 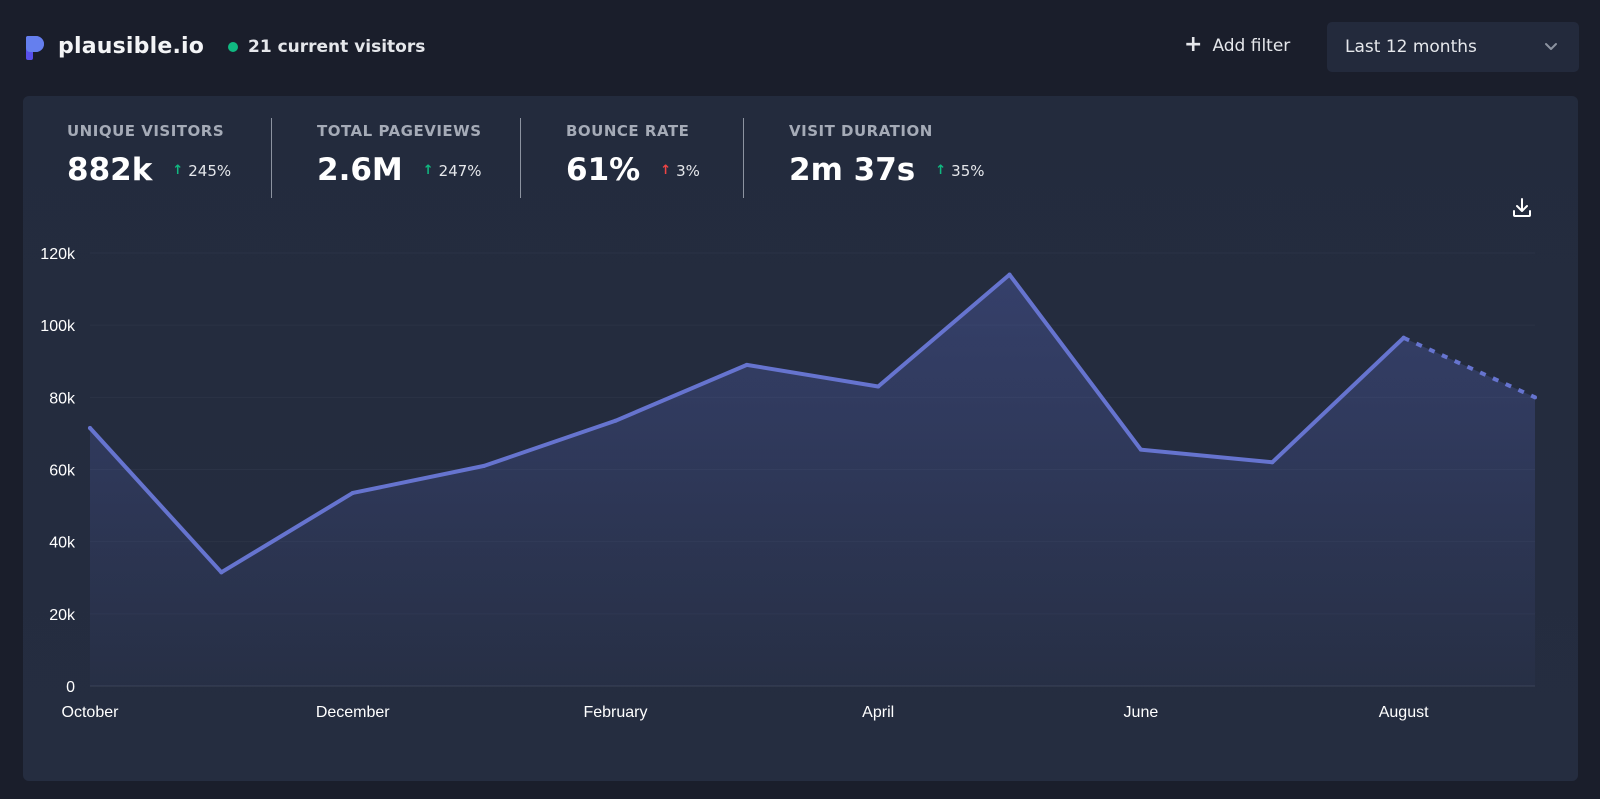 I want to click on stat-visit-duration: VISIT DURATION 2m 37s ↑ 35%, so click(x=887, y=155).